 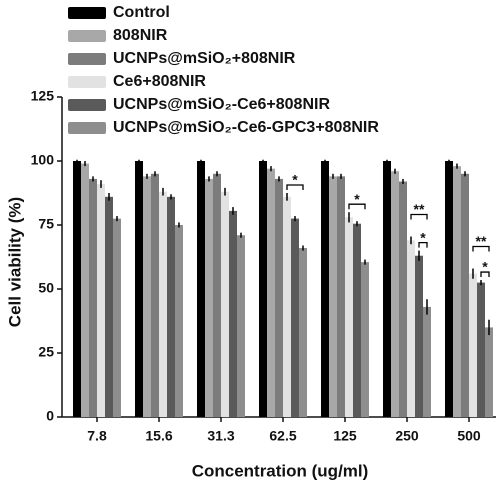 What do you see at coordinates (140, 35) in the screenshot?
I see `legend-label: 808NIR` at bounding box center [140, 35].